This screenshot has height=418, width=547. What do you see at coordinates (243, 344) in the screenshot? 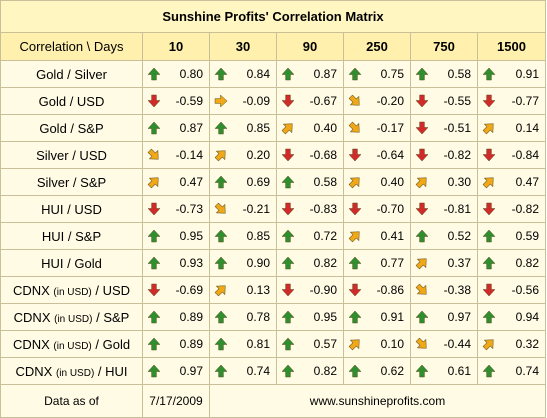
I see `correlation-cell: 0.81` at bounding box center [243, 344].